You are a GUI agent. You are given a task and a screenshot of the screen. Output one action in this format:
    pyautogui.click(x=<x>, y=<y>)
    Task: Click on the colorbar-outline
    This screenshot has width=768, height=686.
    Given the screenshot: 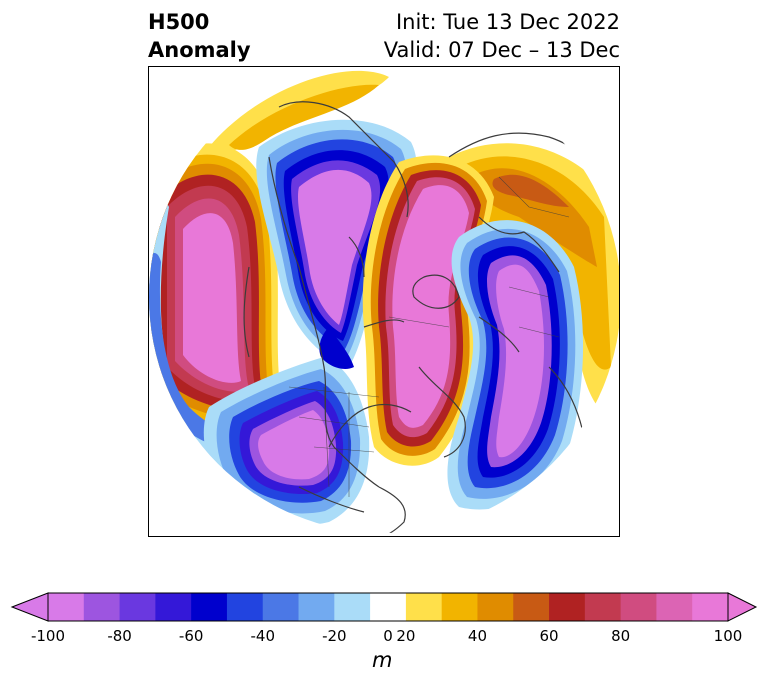 What is the action you would take?
    pyautogui.click(x=388, y=607)
    